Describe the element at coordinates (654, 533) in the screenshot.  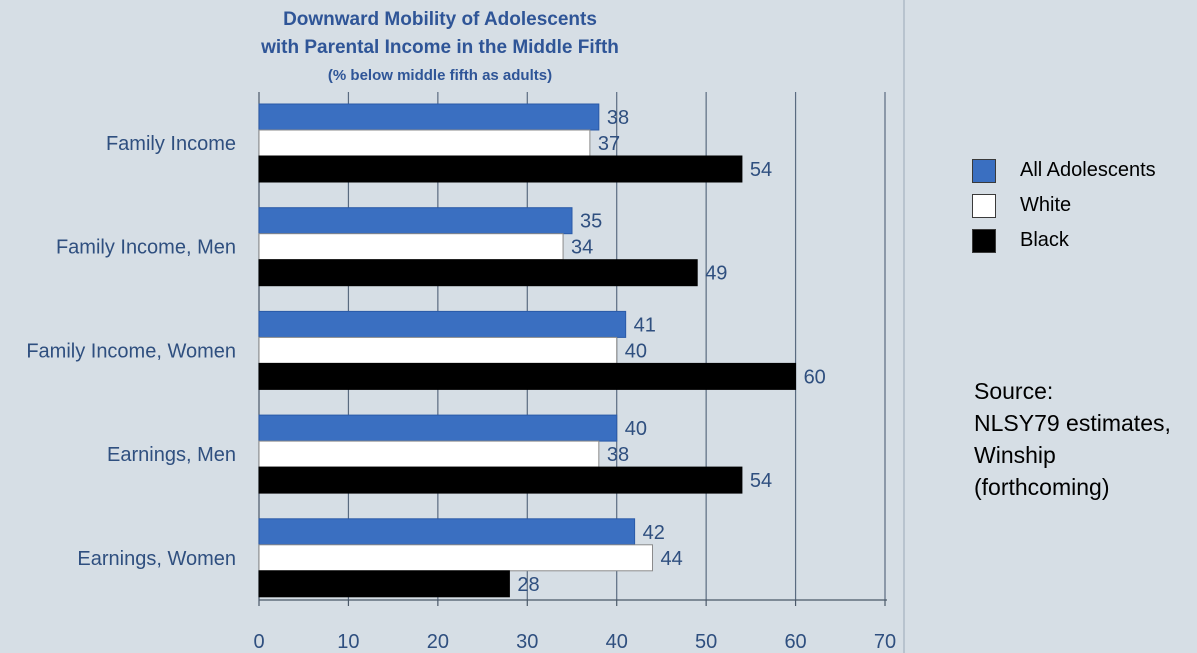
I see `data-label: 42` at that location.